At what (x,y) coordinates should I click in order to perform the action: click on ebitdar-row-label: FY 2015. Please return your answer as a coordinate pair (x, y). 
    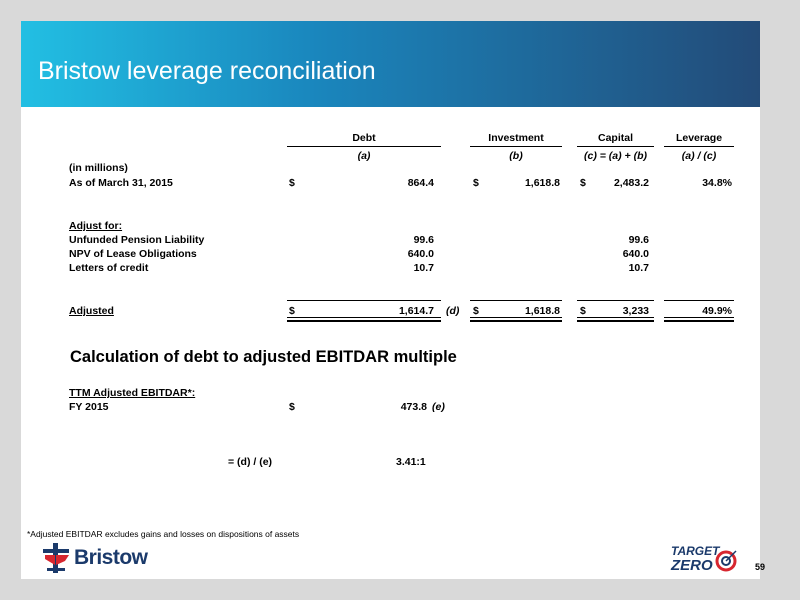
    Looking at the image, I should click on (89, 407).